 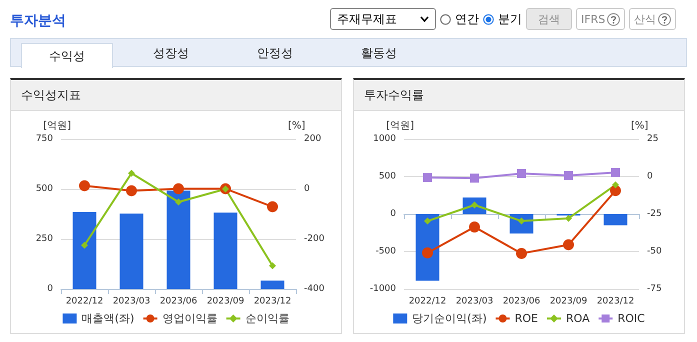 I want to click on y2-tick-label: -200, so click(x=314, y=239).